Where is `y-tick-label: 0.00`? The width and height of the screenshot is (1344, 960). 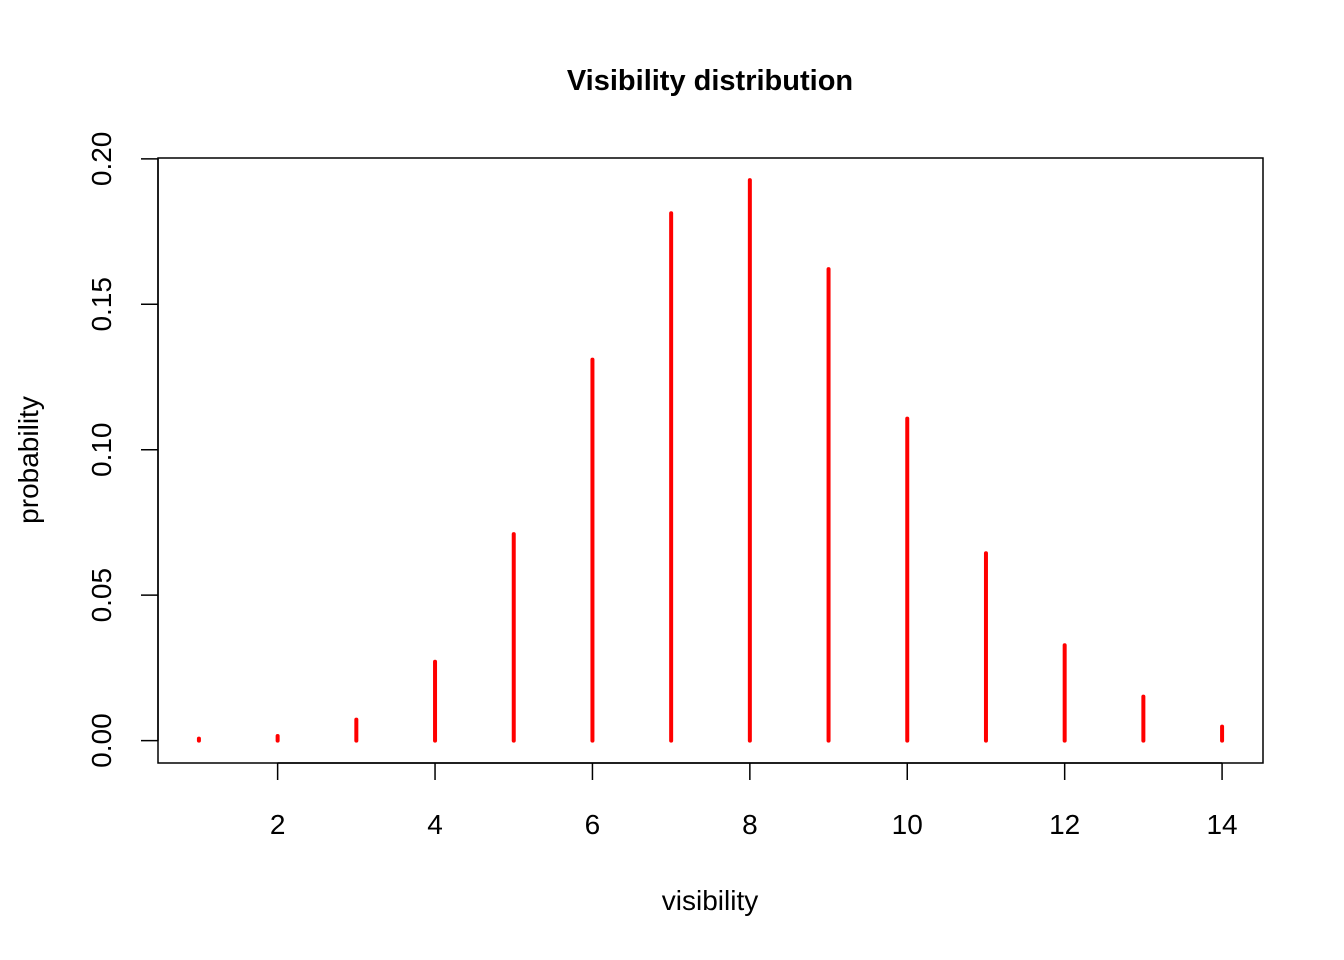
y-tick-label: 0.00 is located at coordinates (101, 740).